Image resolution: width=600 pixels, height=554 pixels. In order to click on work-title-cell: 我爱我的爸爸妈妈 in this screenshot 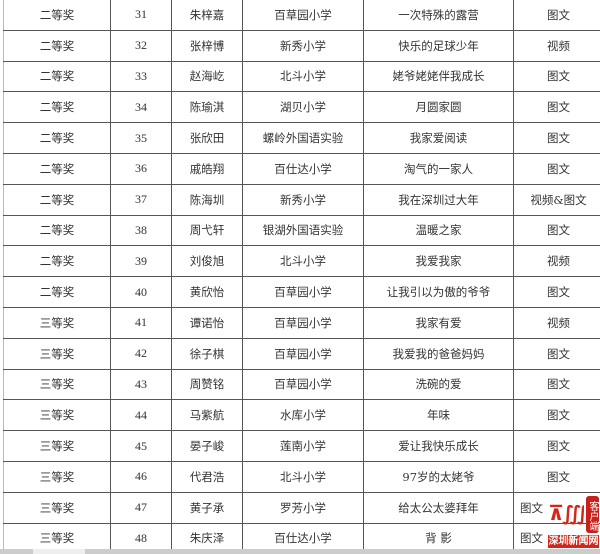, I will do `click(438, 353)`.